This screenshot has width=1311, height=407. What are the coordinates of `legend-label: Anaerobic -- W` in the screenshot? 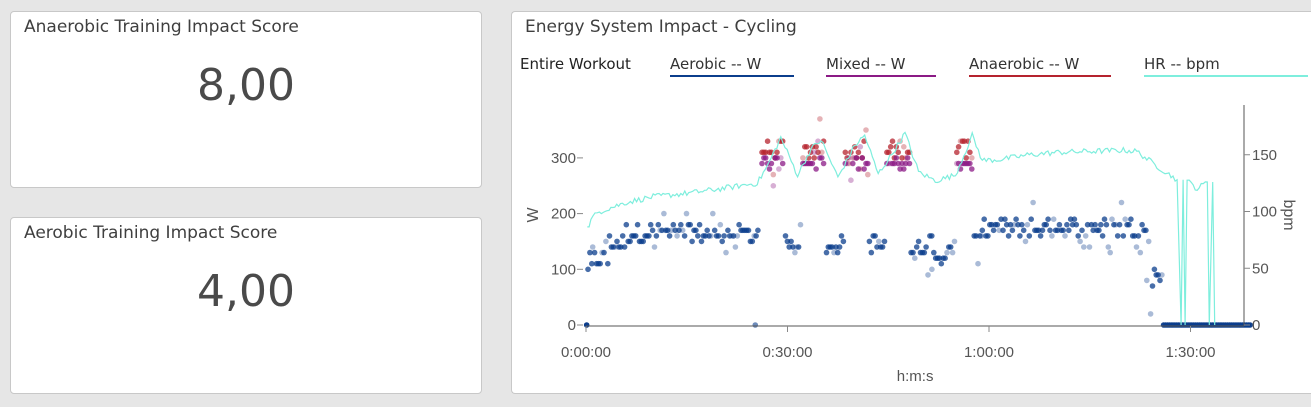 It's located at (1024, 64).